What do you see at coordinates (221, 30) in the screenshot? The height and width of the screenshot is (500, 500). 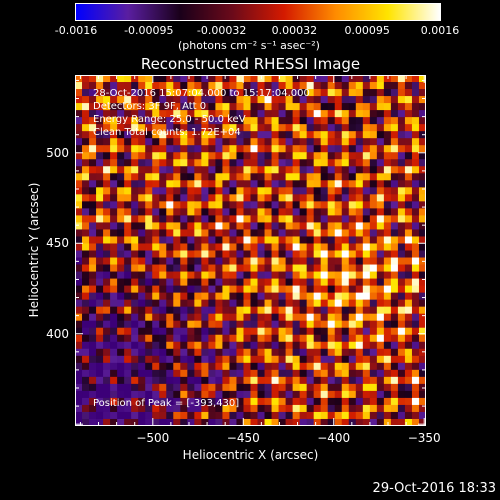 I see `colorbar-tick-label: -0.00032` at bounding box center [221, 30].